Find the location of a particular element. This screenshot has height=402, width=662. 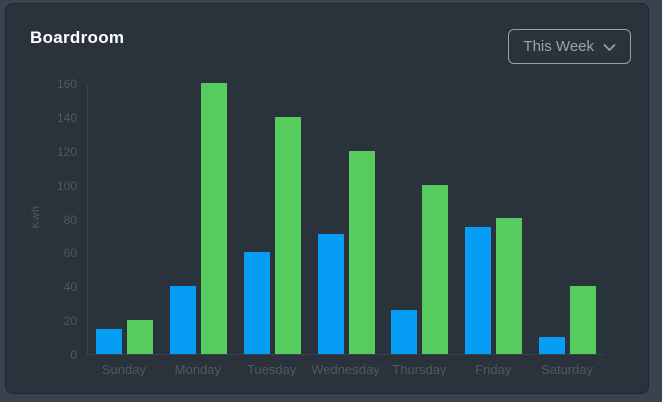

period-dropdown: This Week is located at coordinates (569, 46).